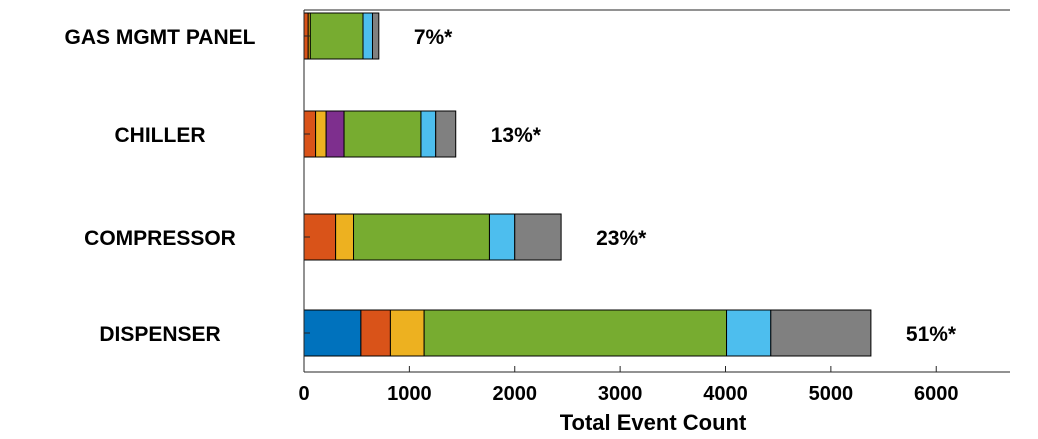 This screenshot has height=439, width=1038. I want to click on category-label: COMPRESSOR, so click(160, 238).